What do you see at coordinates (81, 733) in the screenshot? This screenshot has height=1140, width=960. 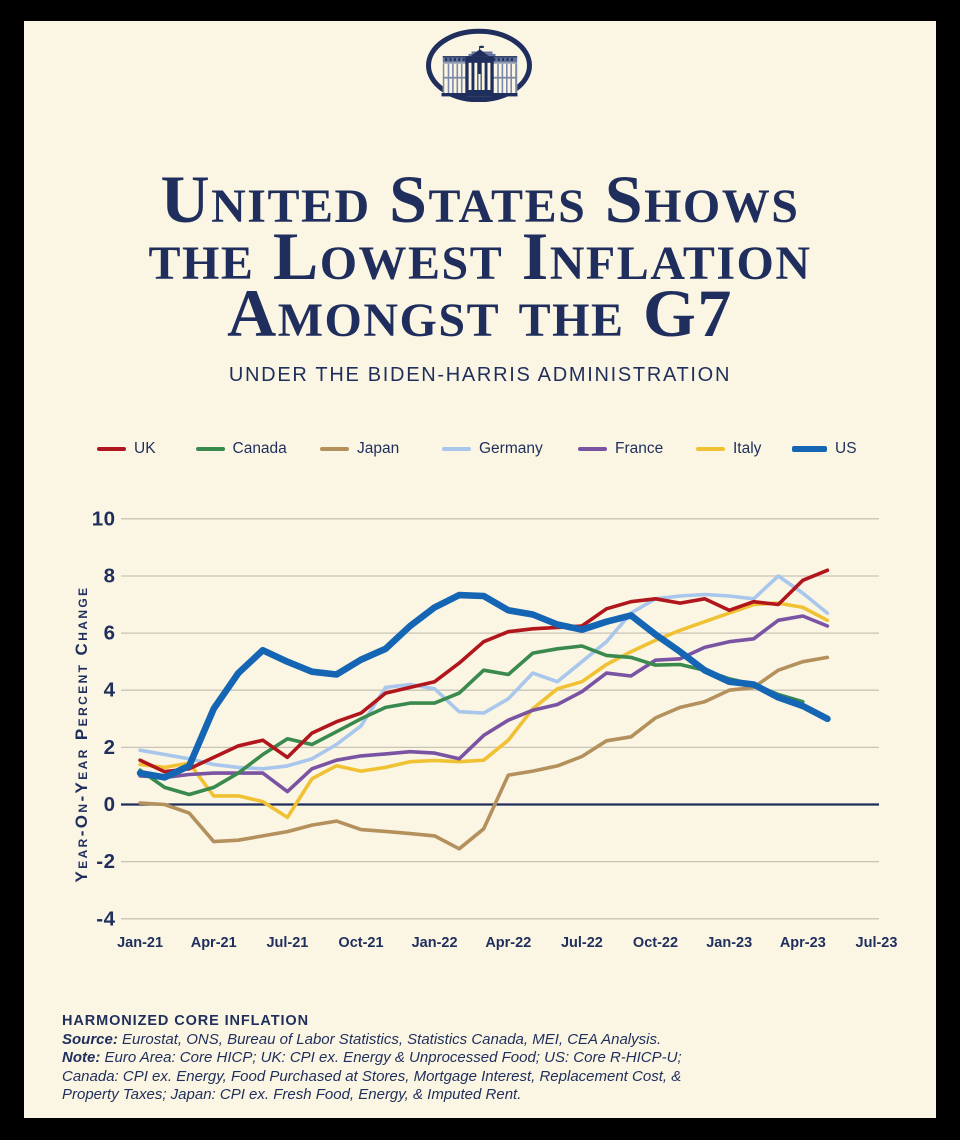 I see `svg-text: Year-On-Year Percent Change` at bounding box center [81, 733].